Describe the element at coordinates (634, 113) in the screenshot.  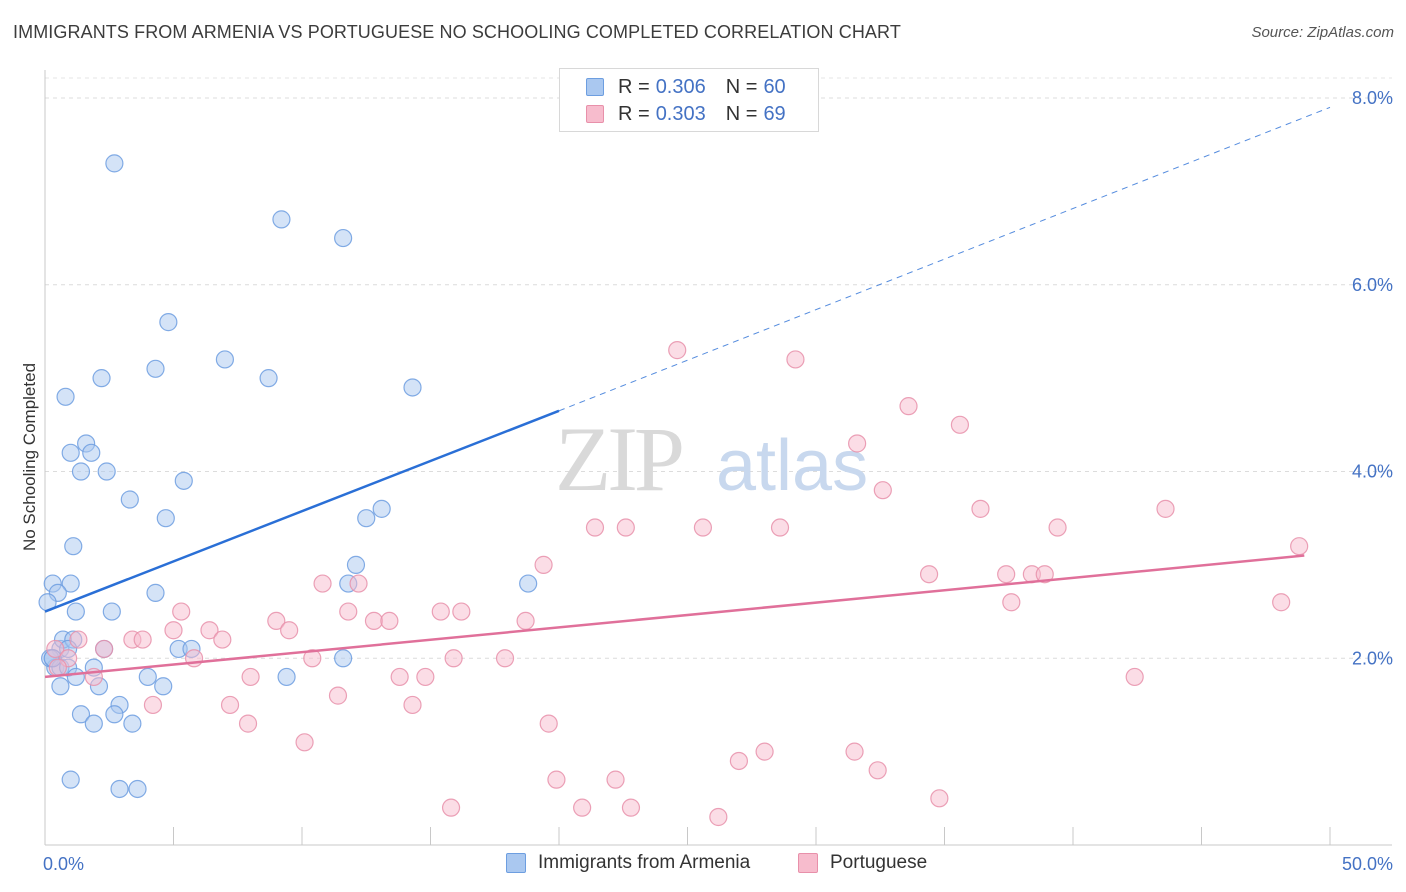
I see `legend-r-label: R =` at that location.